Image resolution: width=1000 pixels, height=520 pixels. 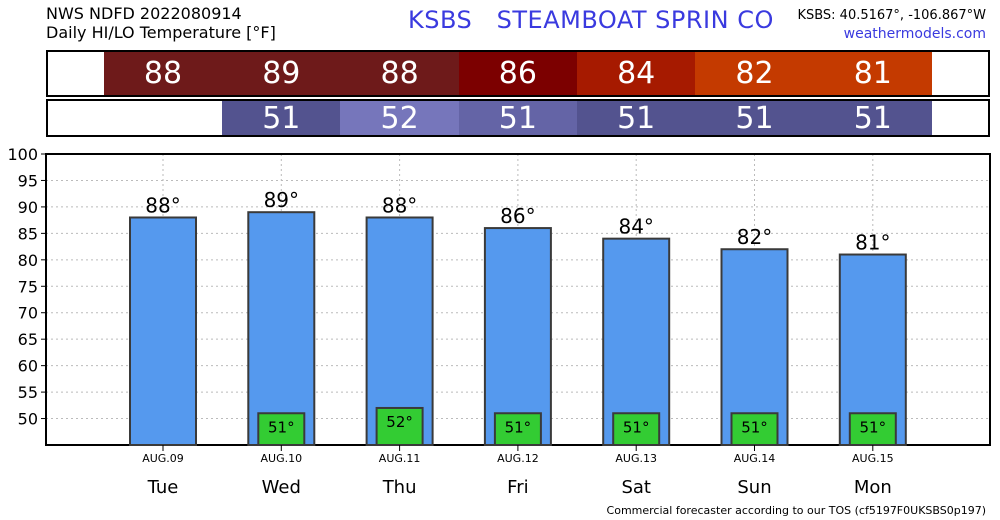 I want to click on hi-bar-label: 84°, so click(x=635, y=227).